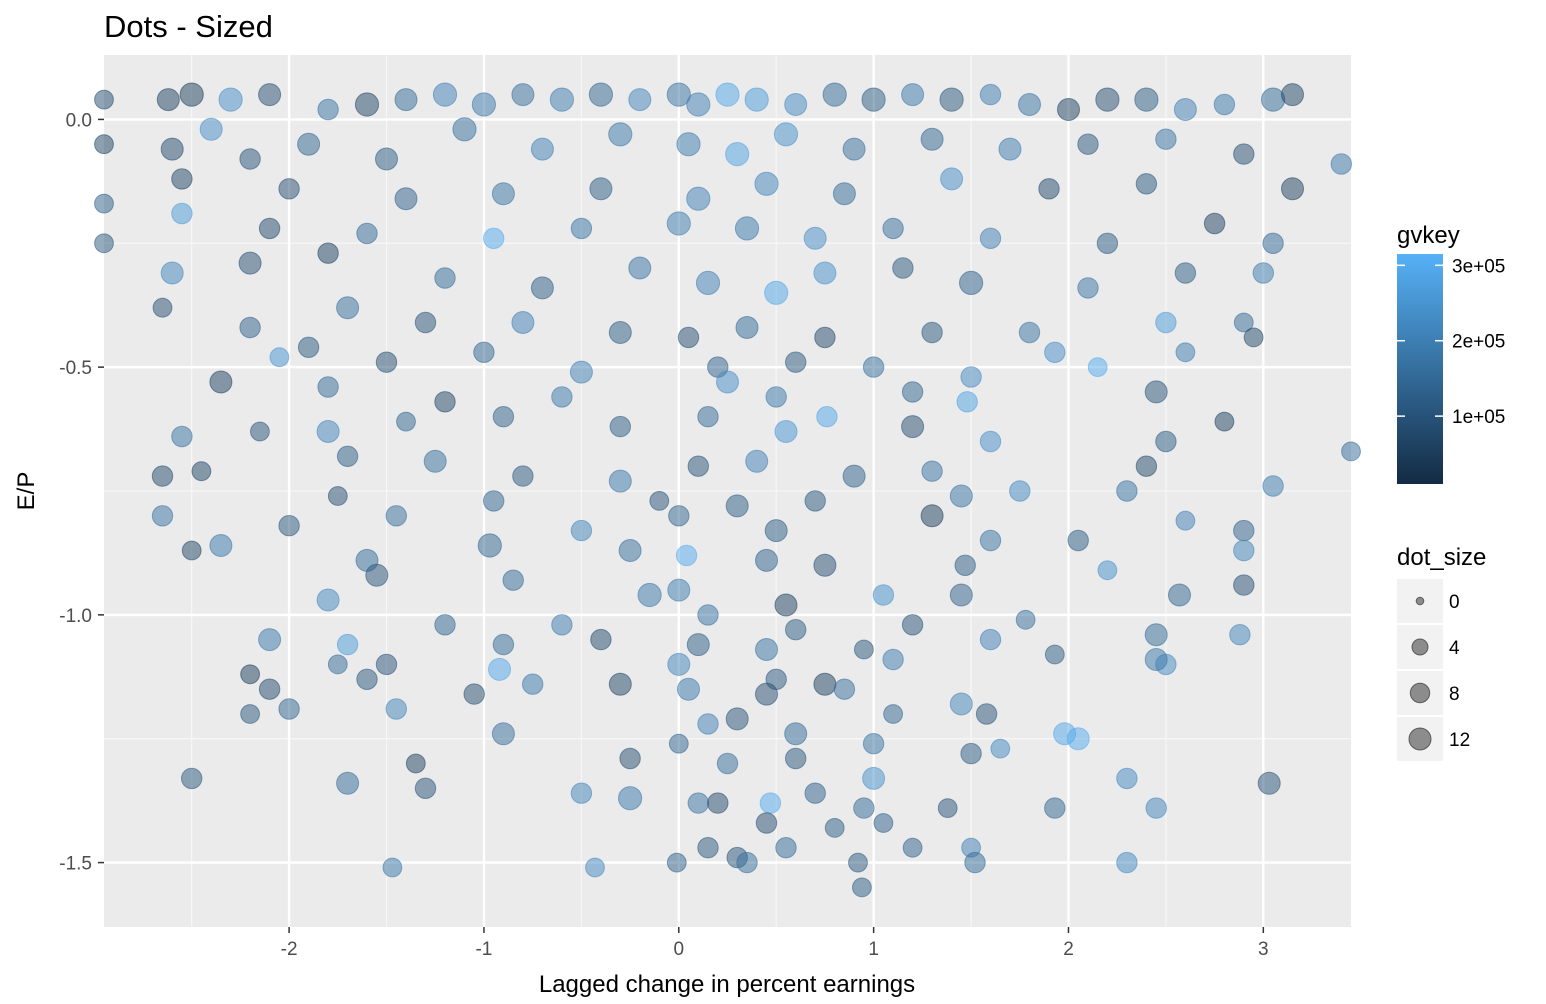 This screenshot has width=1546, height=1004. What do you see at coordinates (75, 368) in the screenshot?
I see `y-tick-label: -0.5` at bounding box center [75, 368].